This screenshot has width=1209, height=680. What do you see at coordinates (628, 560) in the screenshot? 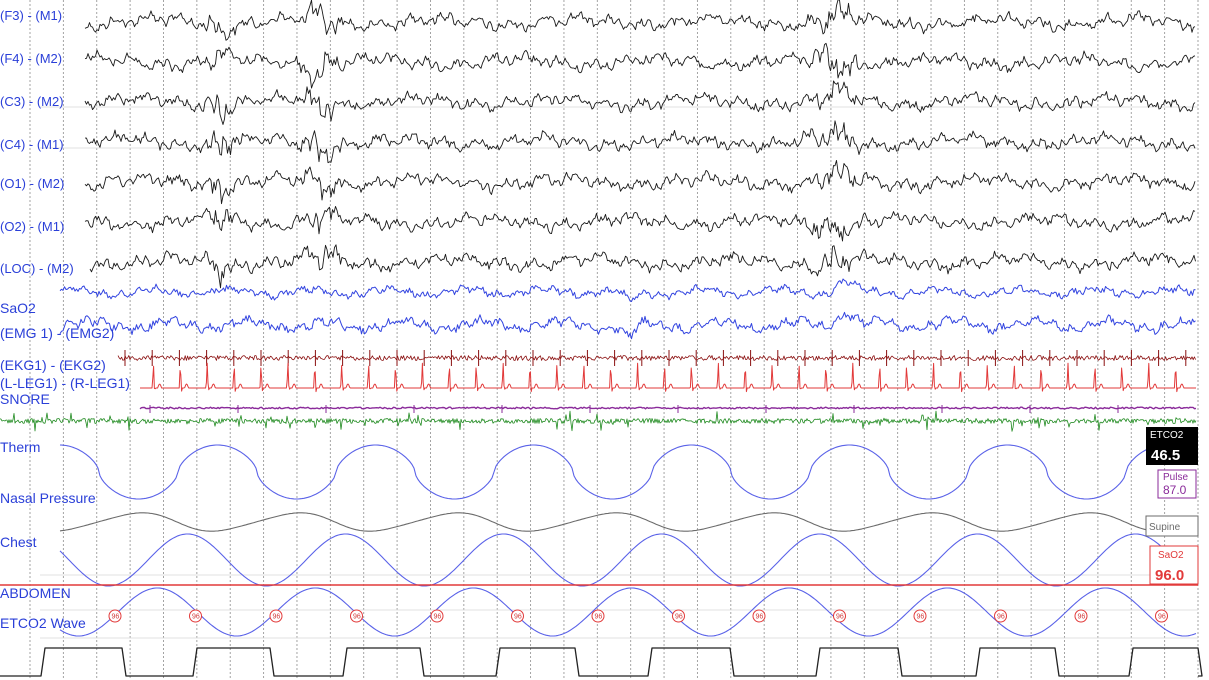
I see `chest-trace` at bounding box center [628, 560].